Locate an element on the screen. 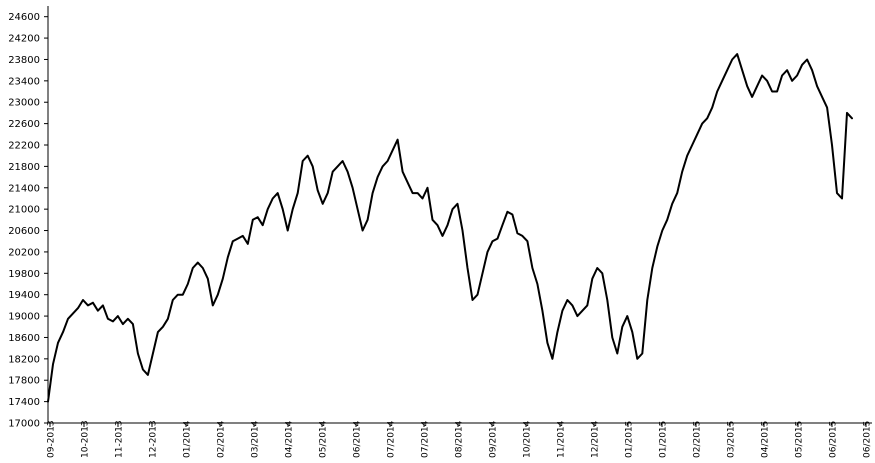 The image size is (875, 463). y-tick-label: 17800 is located at coordinates (24, 381).